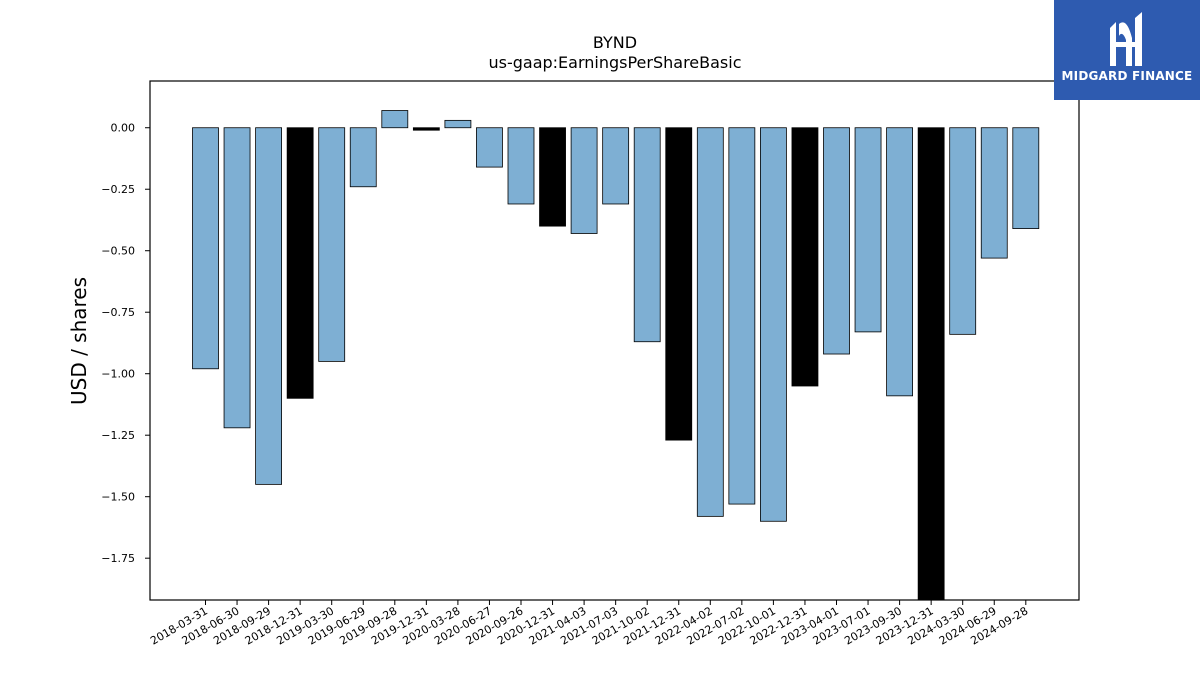 The width and height of the screenshot is (1200, 675). What do you see at coordinates (118, 374) in the screenshot?
I see `y-tick-label: −1.00` at bounding box center [118, 374].